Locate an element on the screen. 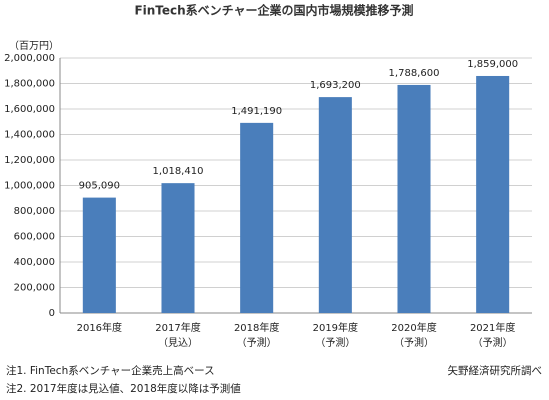 The image size is (549, 400). y-tick-label: 600,000 is located at coordinates (34, 237).